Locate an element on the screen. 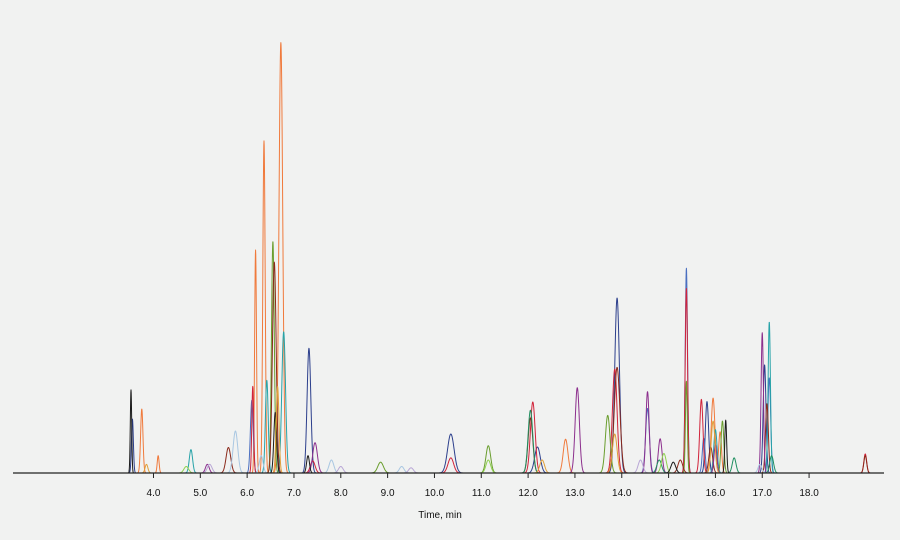 Image resolution: width=900 pixels, height=540 pixels. x-tick-label: 8.0 is located at coordinates (341, 493).